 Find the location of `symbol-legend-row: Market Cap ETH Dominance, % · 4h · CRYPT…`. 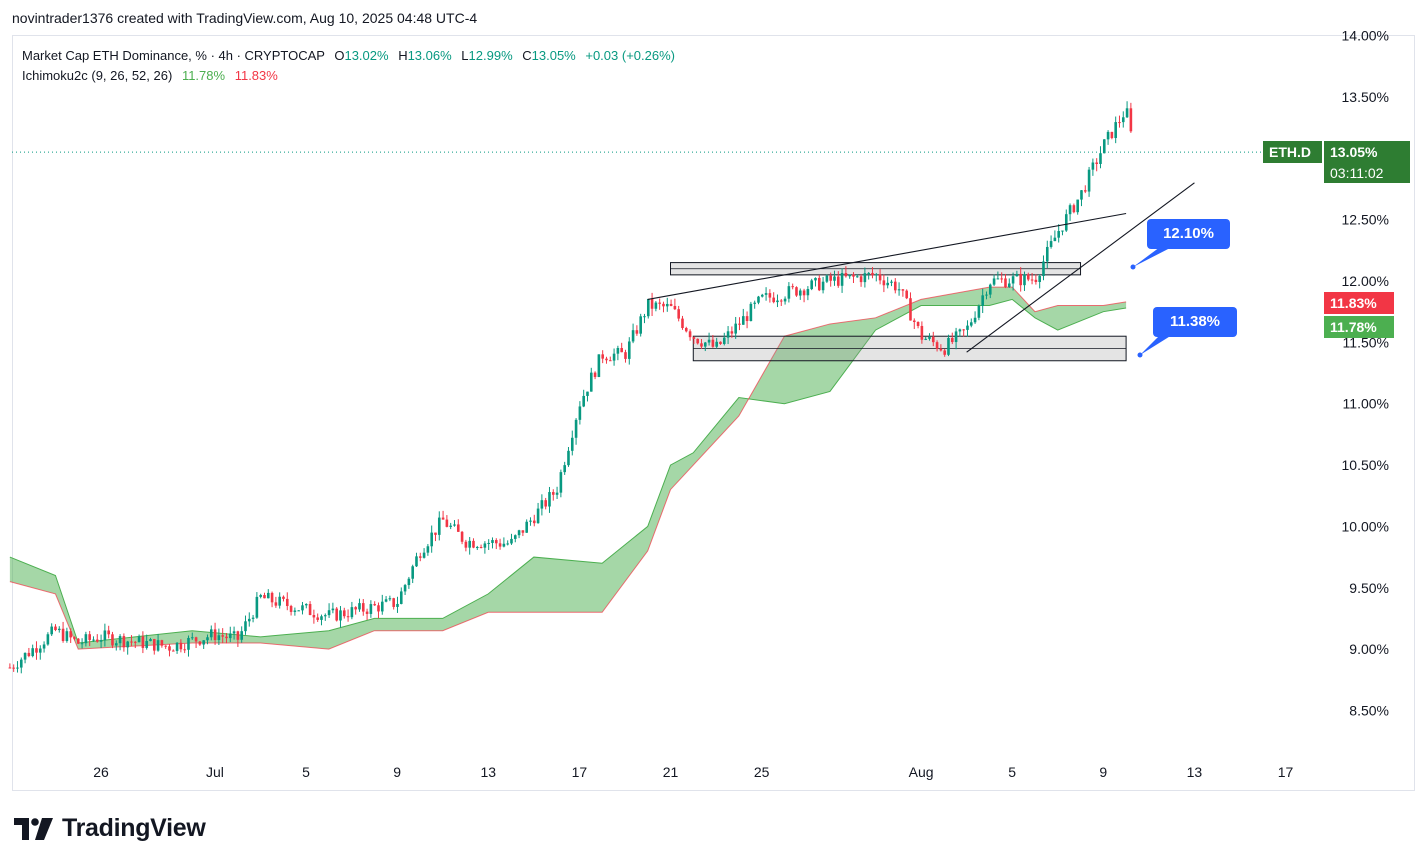

symbol-legend-row: Market Cap ETH Dominance, % · 4h · CRYPT… is located at coordinates (348, 56).